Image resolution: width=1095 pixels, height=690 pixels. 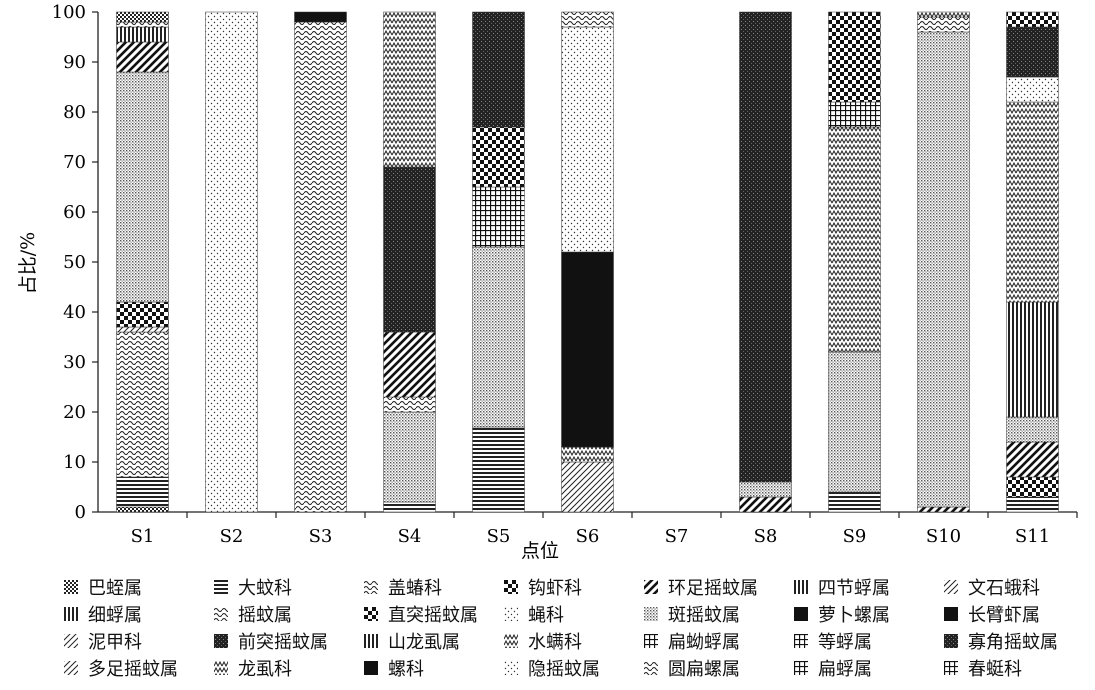 What do you see at coordinates (415, 588) in the screenshot?
I see `legend-label: 盖蝽科` at bounding box center [415, 588].